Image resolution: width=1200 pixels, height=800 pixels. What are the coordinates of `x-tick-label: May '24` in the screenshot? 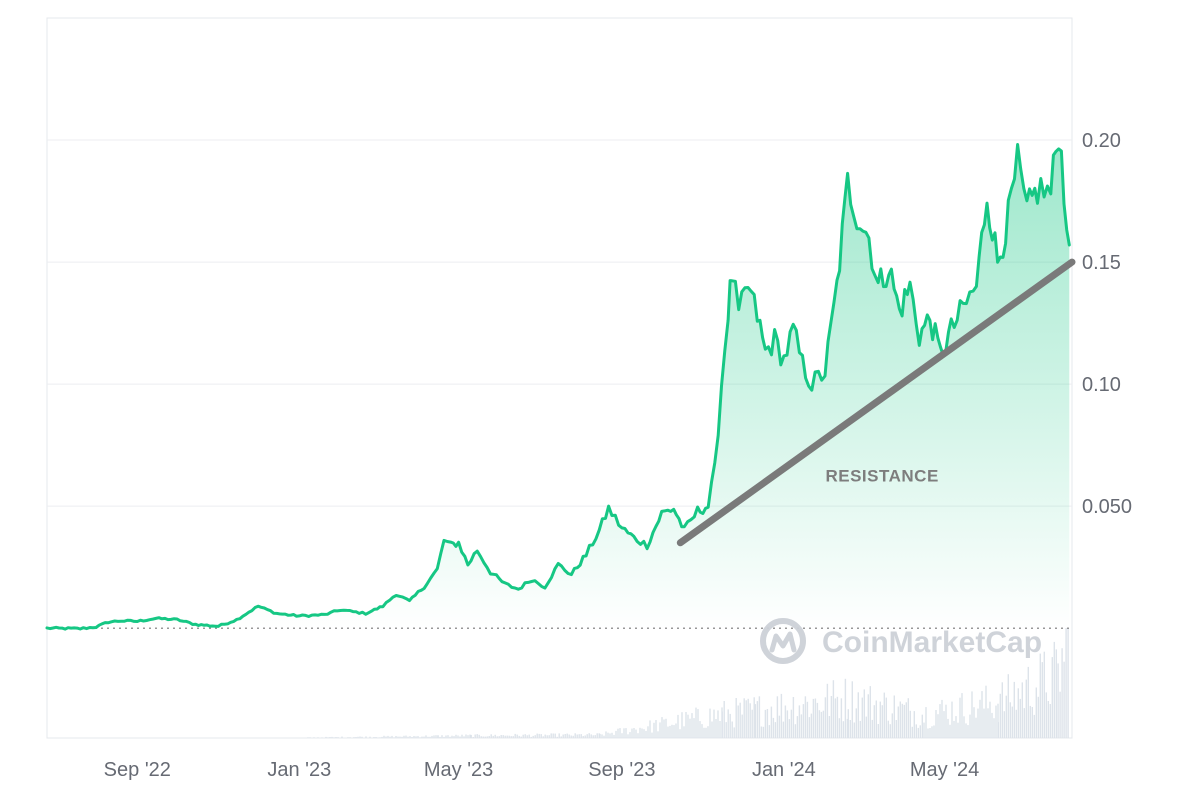 It's located at (944, 770).